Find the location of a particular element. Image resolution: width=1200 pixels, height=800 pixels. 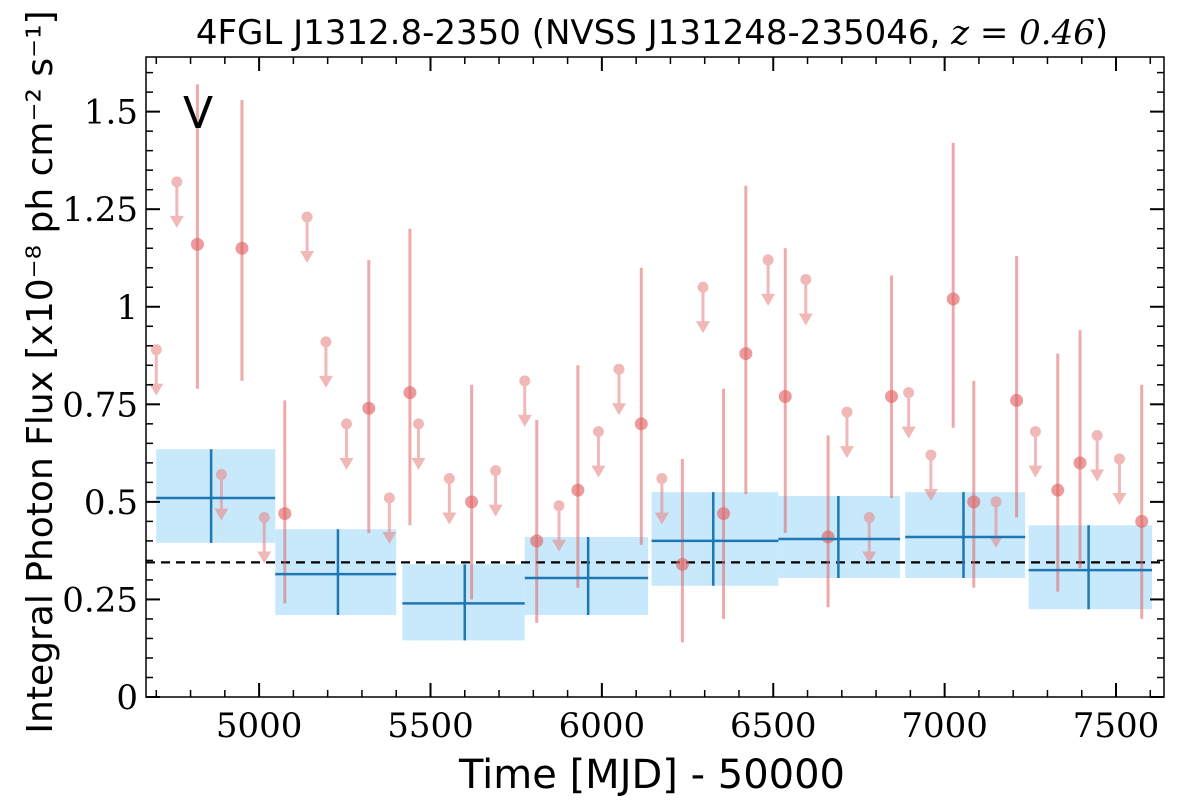

y-tick-label: 1 is located at coordinates (127, 308).